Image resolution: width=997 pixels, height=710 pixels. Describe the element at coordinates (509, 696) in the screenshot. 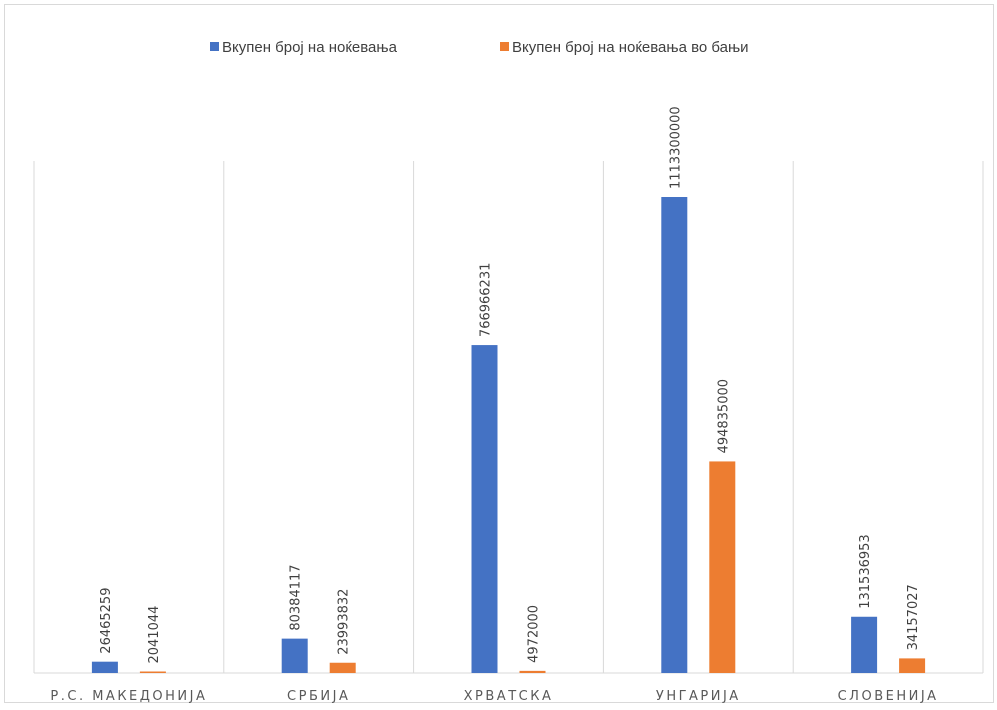

I see `category-label-2: ХРВАТСКА` at that location.